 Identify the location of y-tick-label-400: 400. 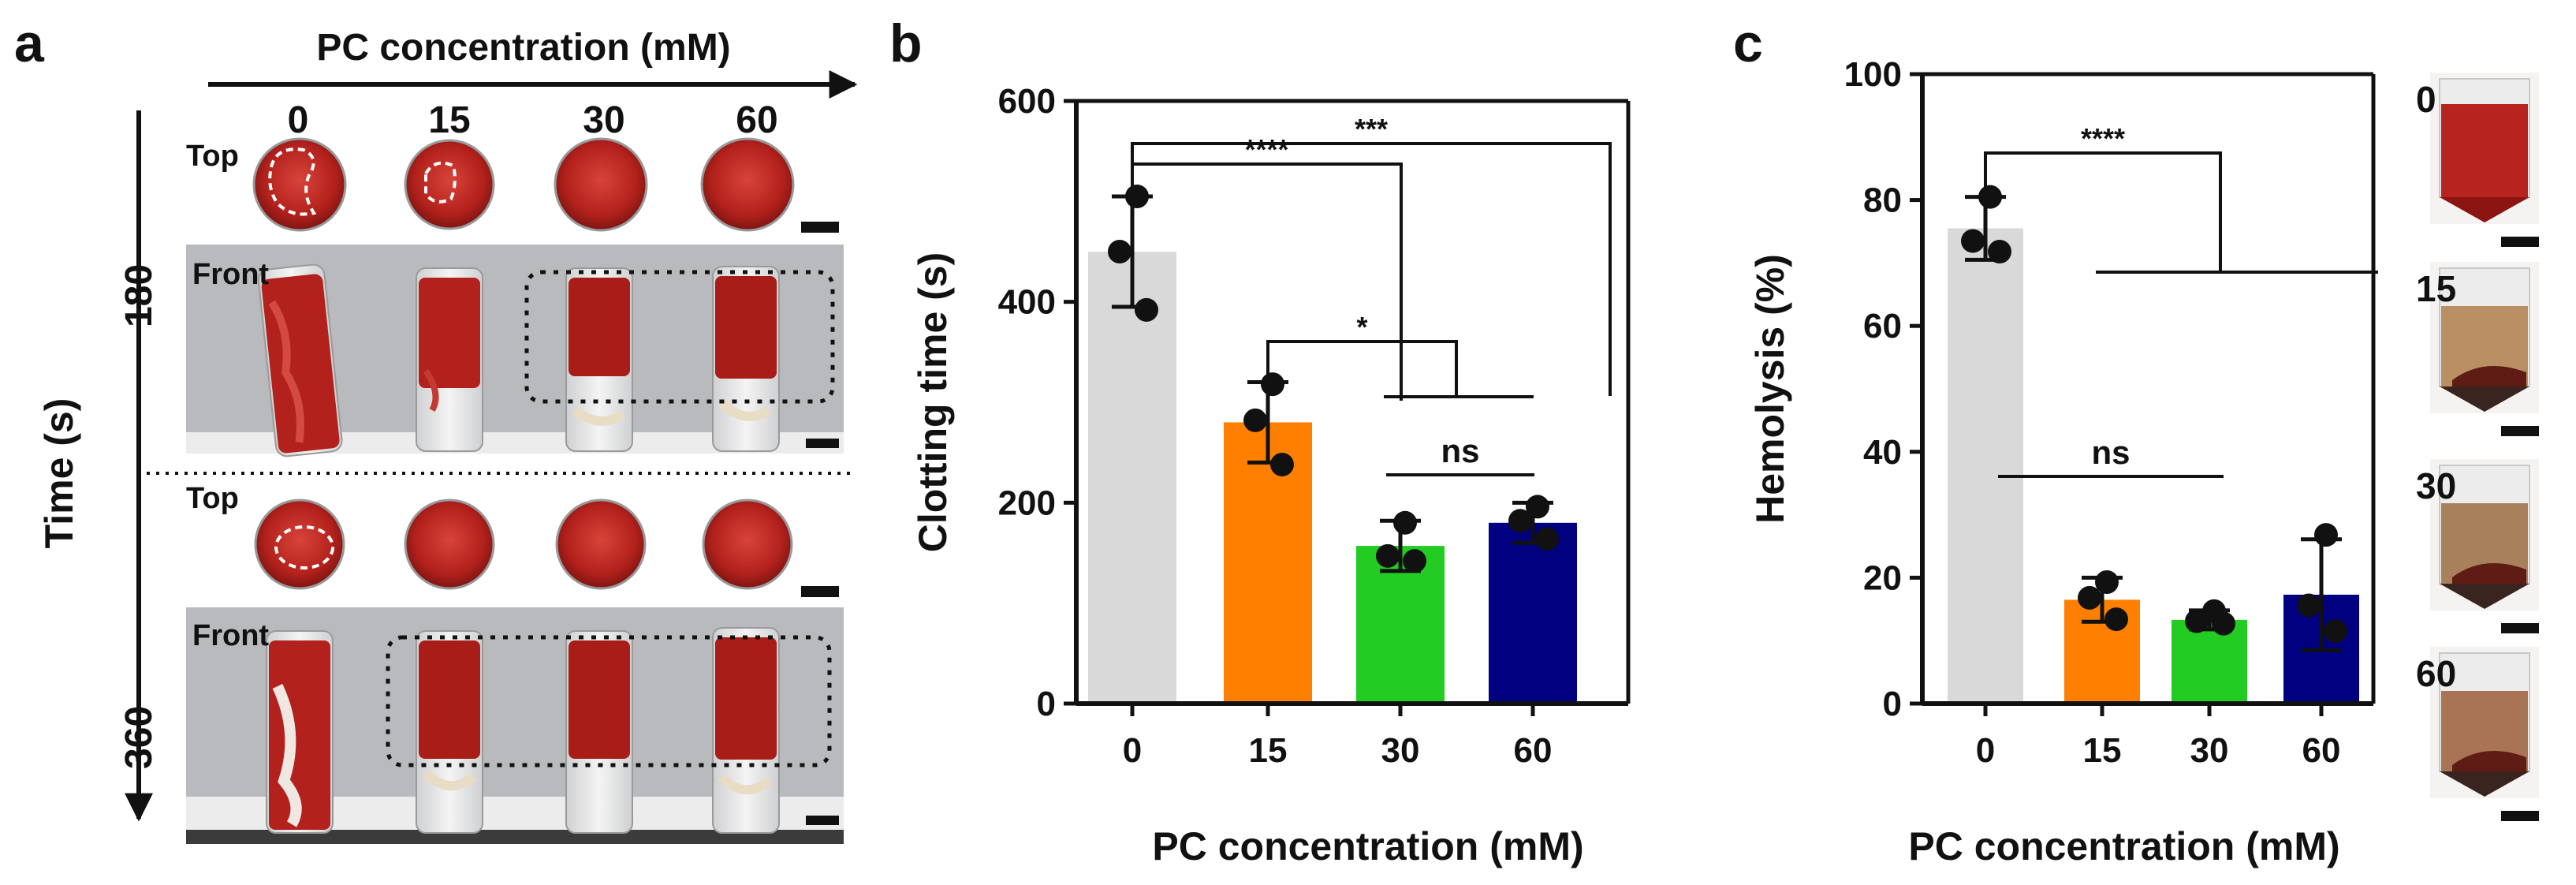
(1027, 302).